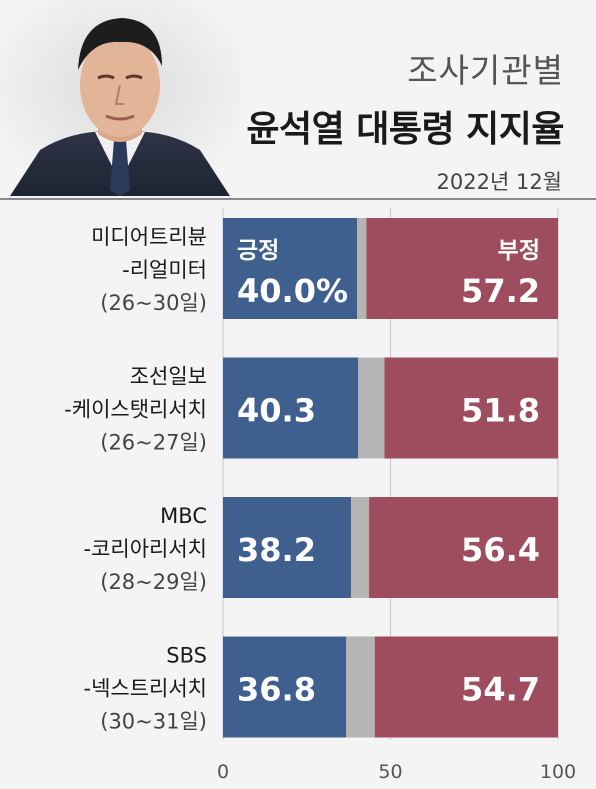 This screenshot has height=789, width=596. Describe the element at coordinates (500, 690) in the screenshot. I see `value-label-negative-4: 54.7` at that location.